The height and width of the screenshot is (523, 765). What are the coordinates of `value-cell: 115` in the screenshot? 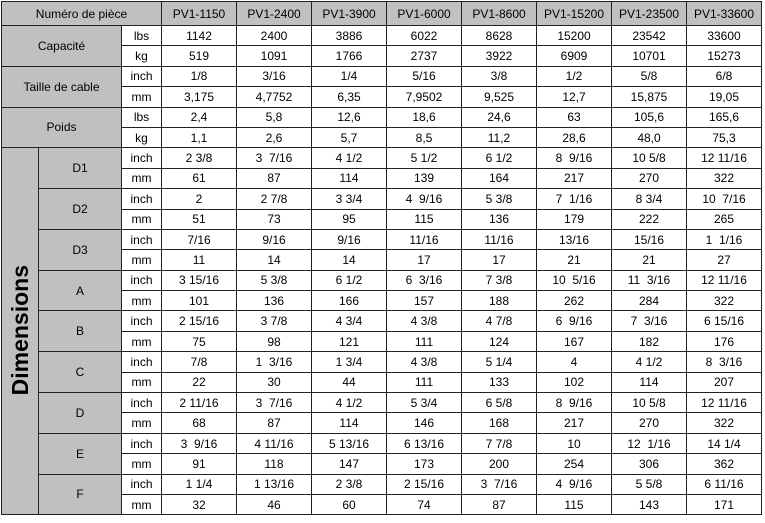 It's located at (424, 219).